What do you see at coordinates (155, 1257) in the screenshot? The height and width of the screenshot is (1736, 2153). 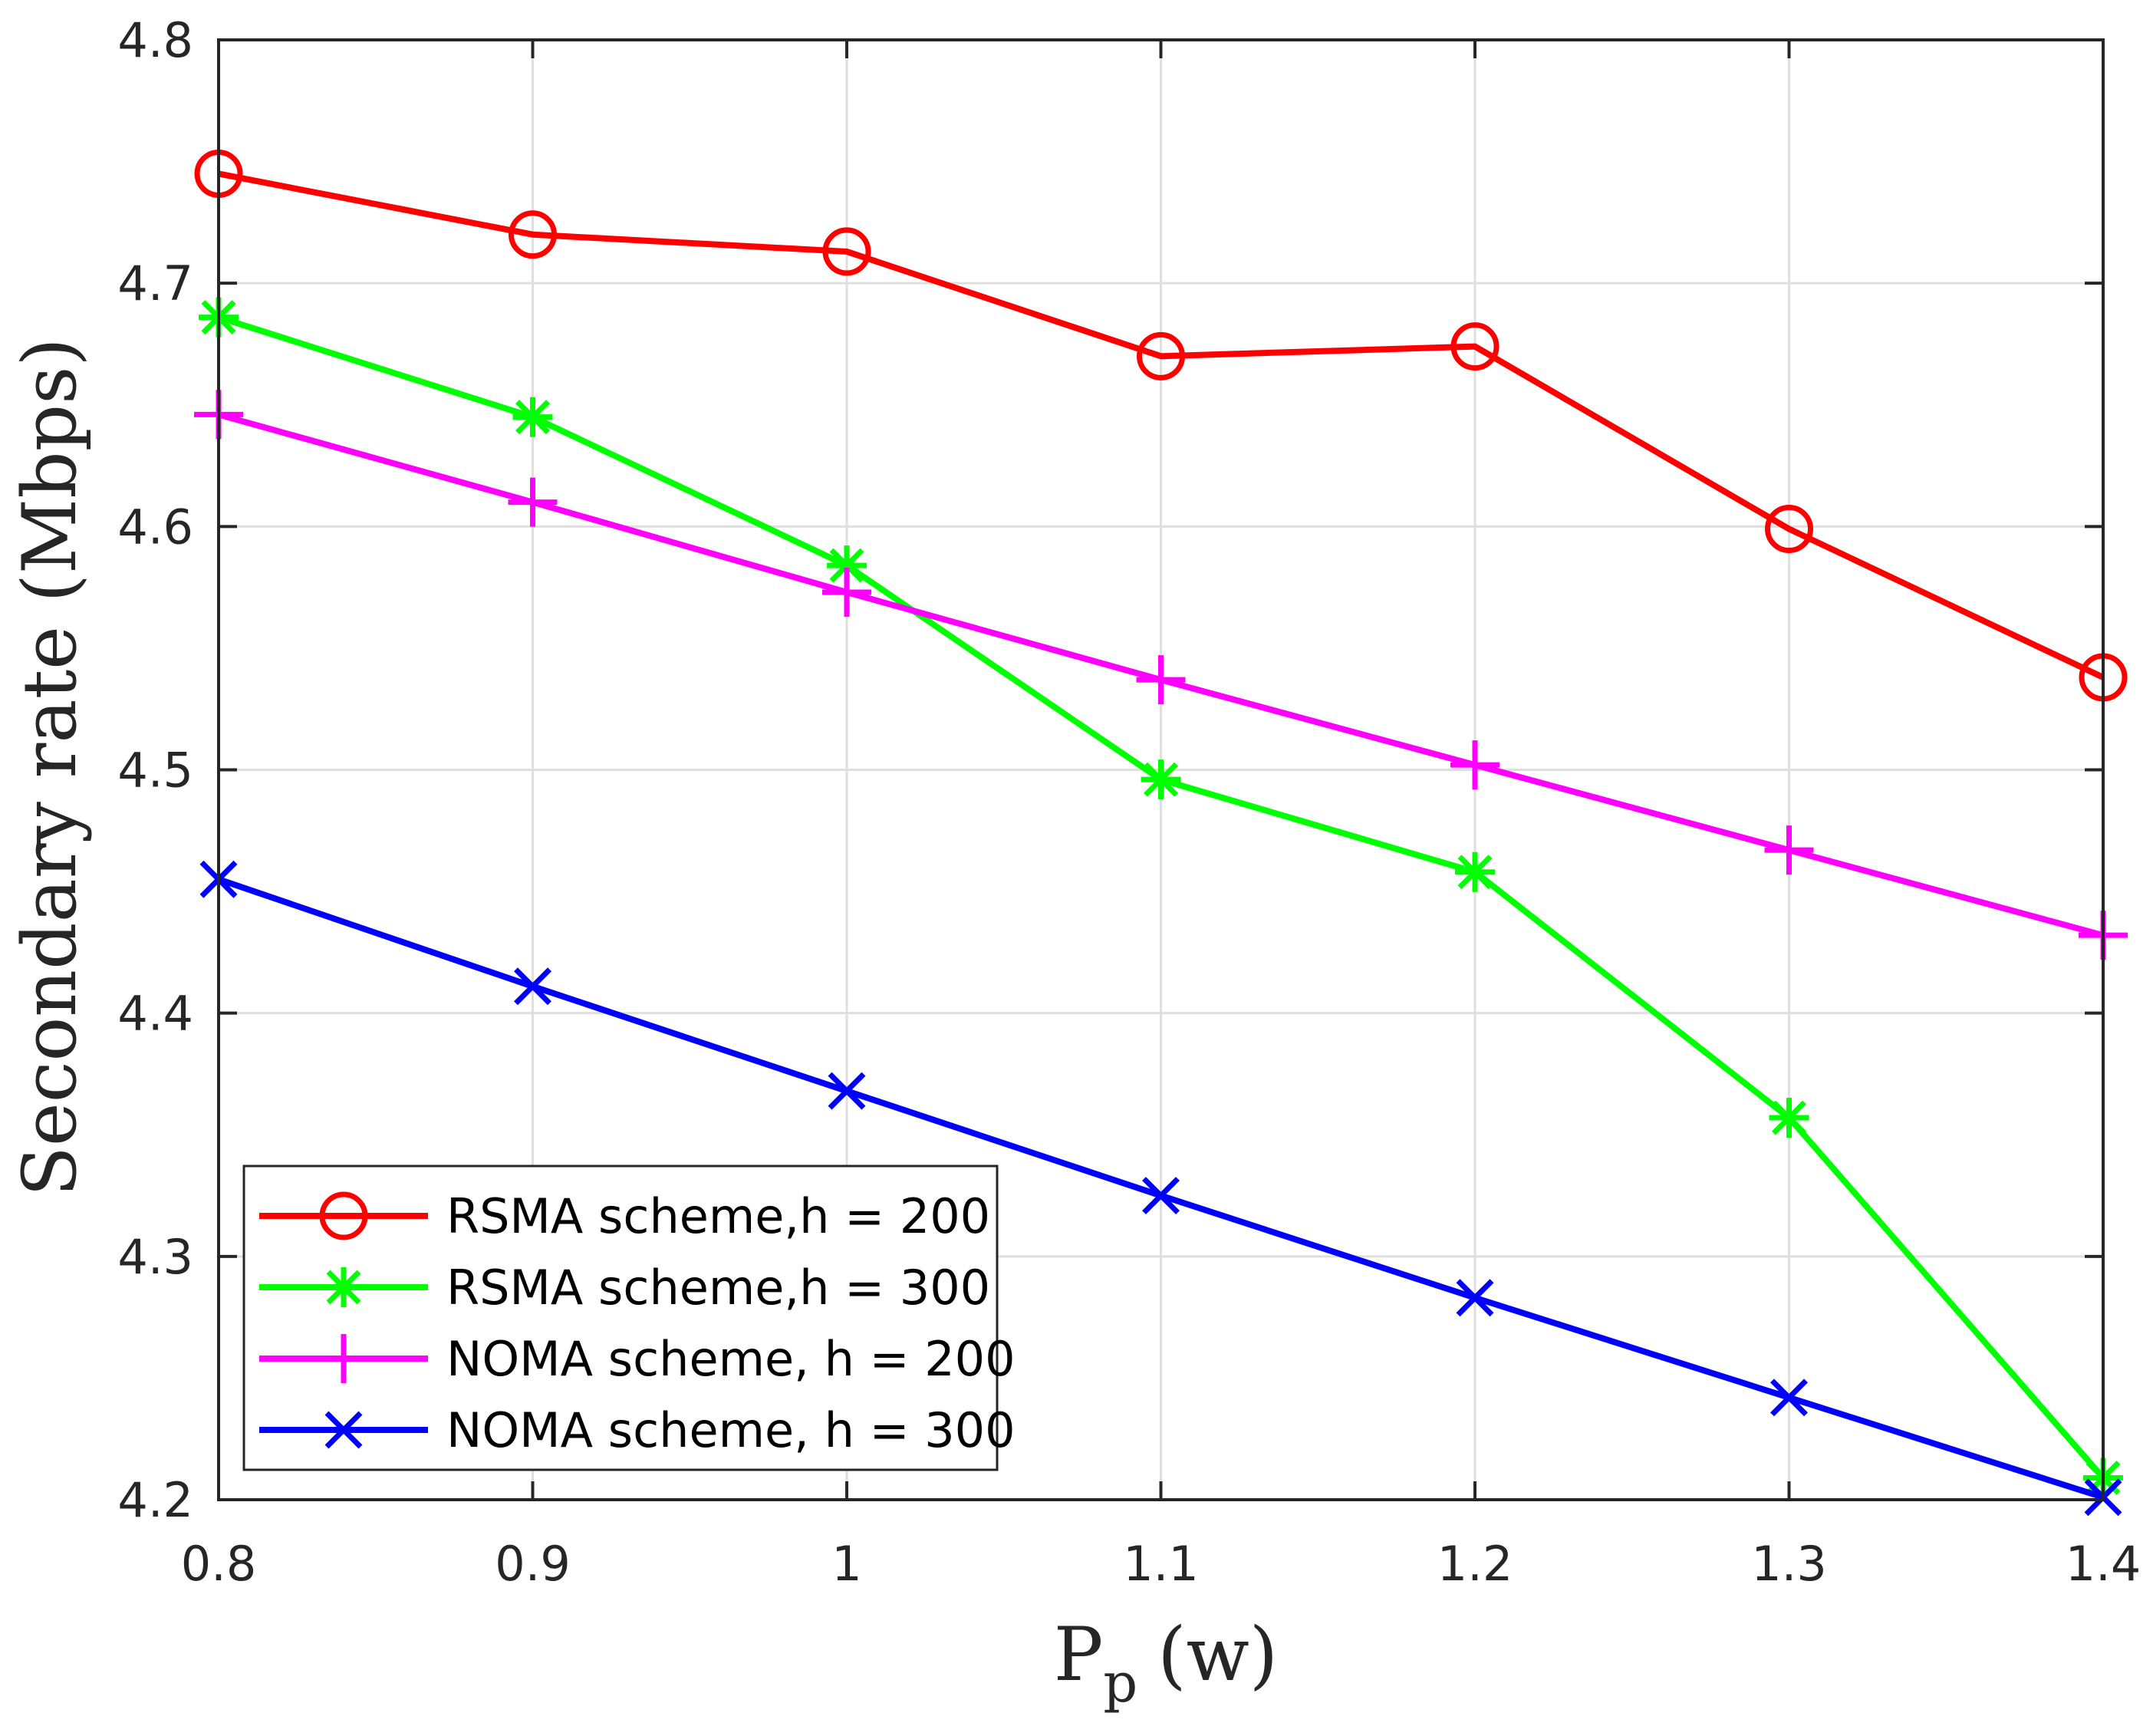 I see `y-tick-label: 4.3` at bounding box center [155, 1257].